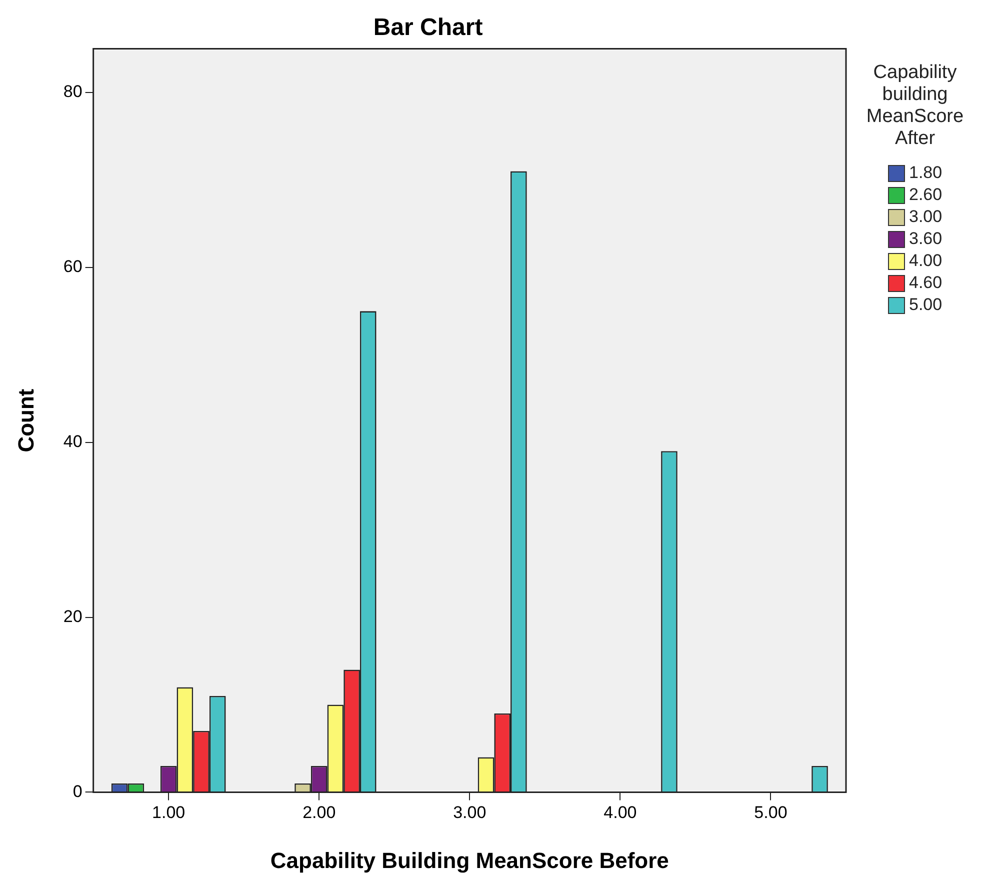  I want to click on x-tick-label: 2.00, so click(319, 812).